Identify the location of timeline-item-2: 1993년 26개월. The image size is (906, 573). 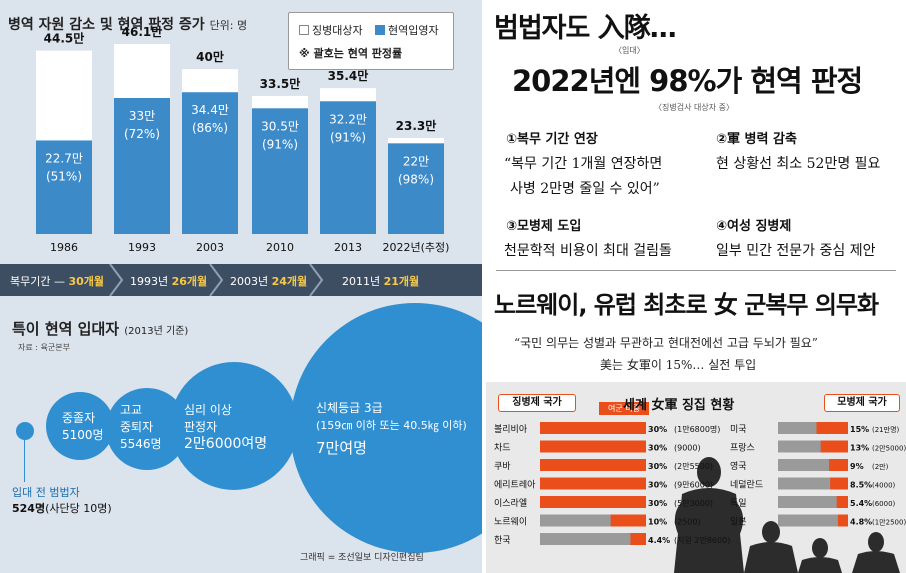
(168, 281).